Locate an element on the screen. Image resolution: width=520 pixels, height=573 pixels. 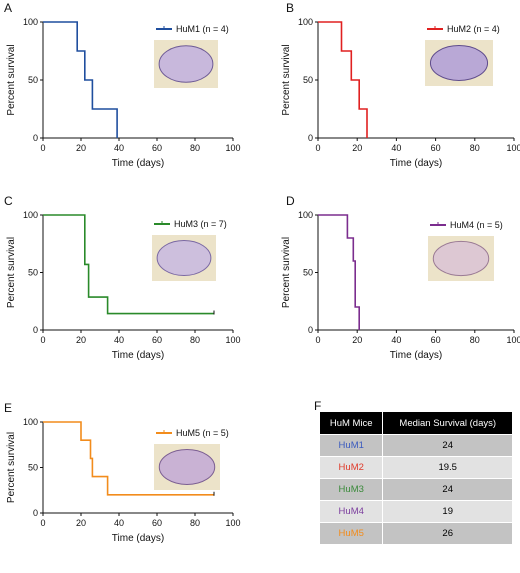
legend-entry: HuM4 (n = 5) is located at coordinates (476, 225).